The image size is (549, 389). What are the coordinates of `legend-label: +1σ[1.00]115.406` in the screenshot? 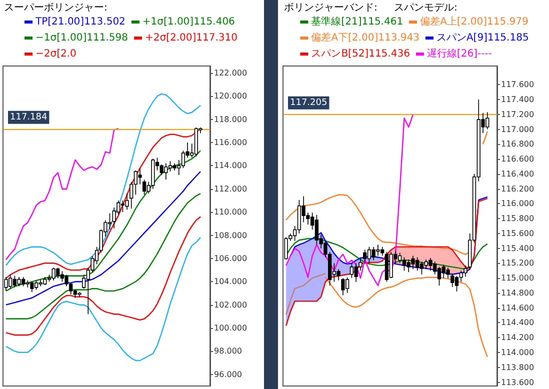 It's located at (188, 22).